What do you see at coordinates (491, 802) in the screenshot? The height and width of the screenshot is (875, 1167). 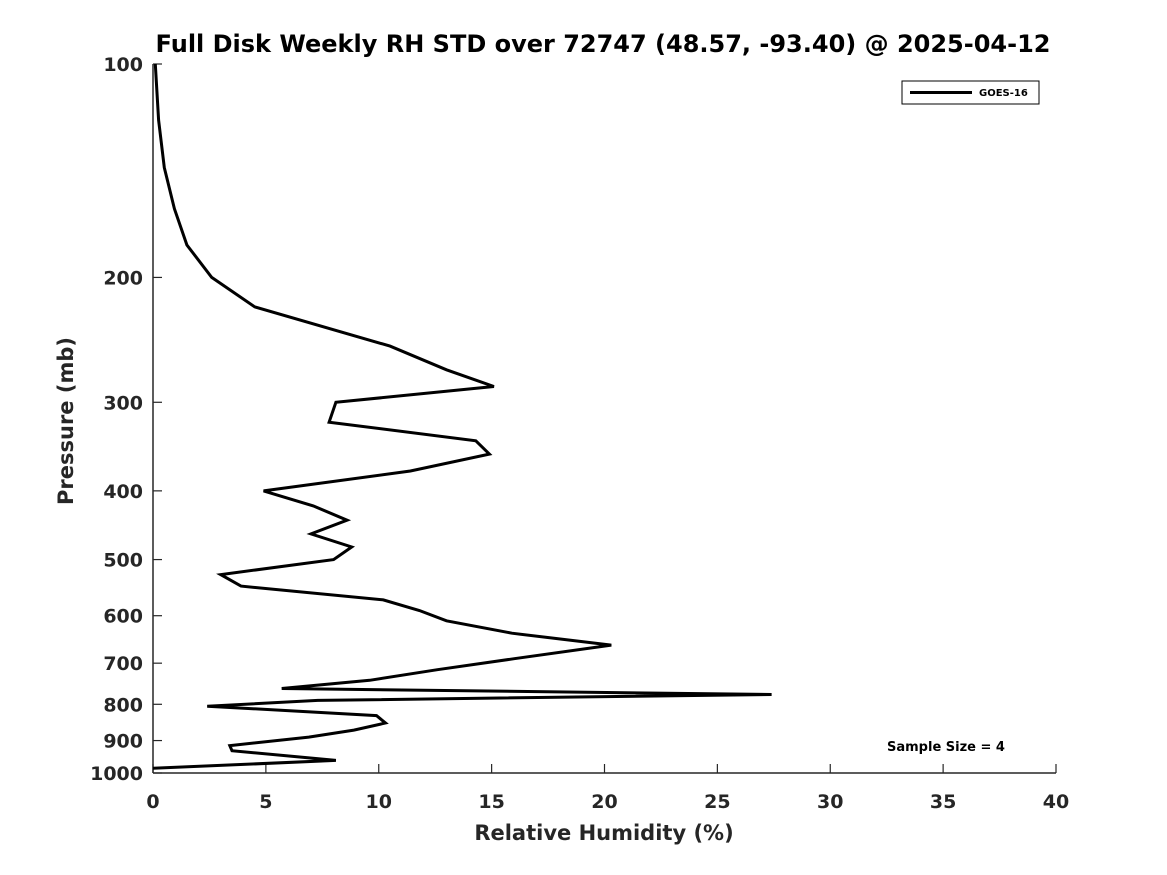 I see `x-tick-label: 15` at bounding box center [491, 802].